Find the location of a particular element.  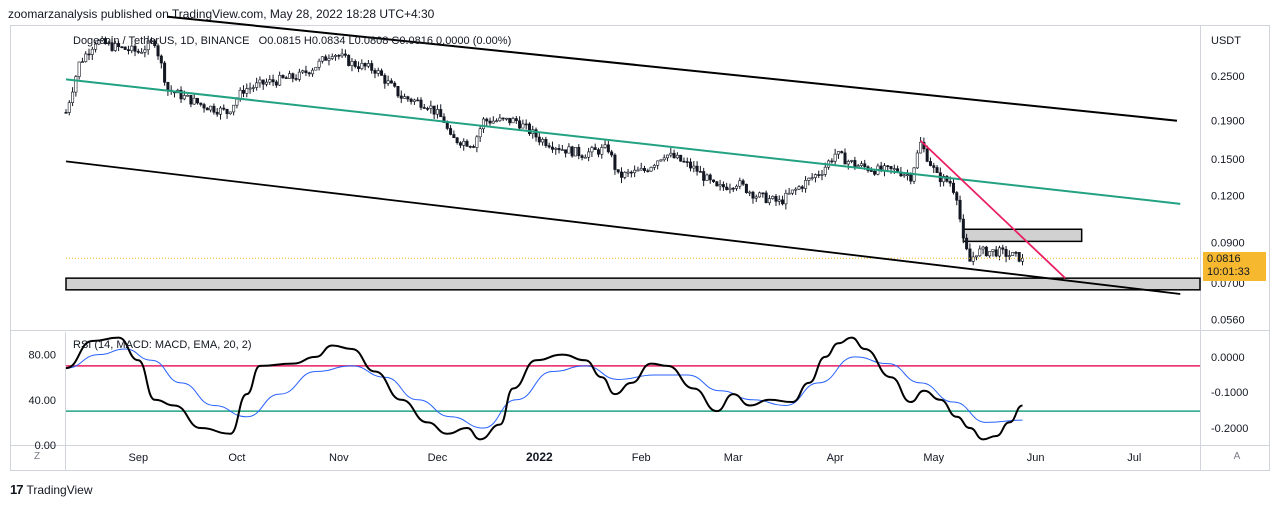

time-tick-label: Oct is located at coordinates (236, 458).